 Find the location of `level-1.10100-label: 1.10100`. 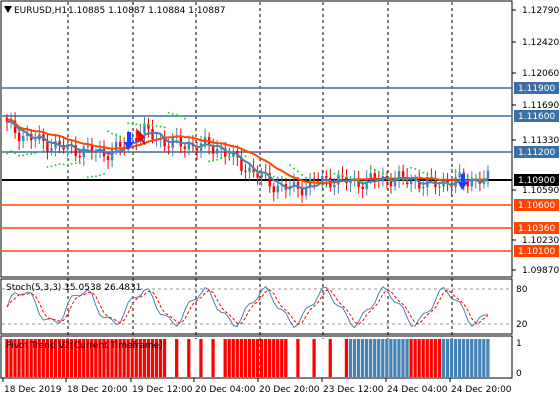

level-1.10100-label: 1.10100 is located at coordinates (536, 252).